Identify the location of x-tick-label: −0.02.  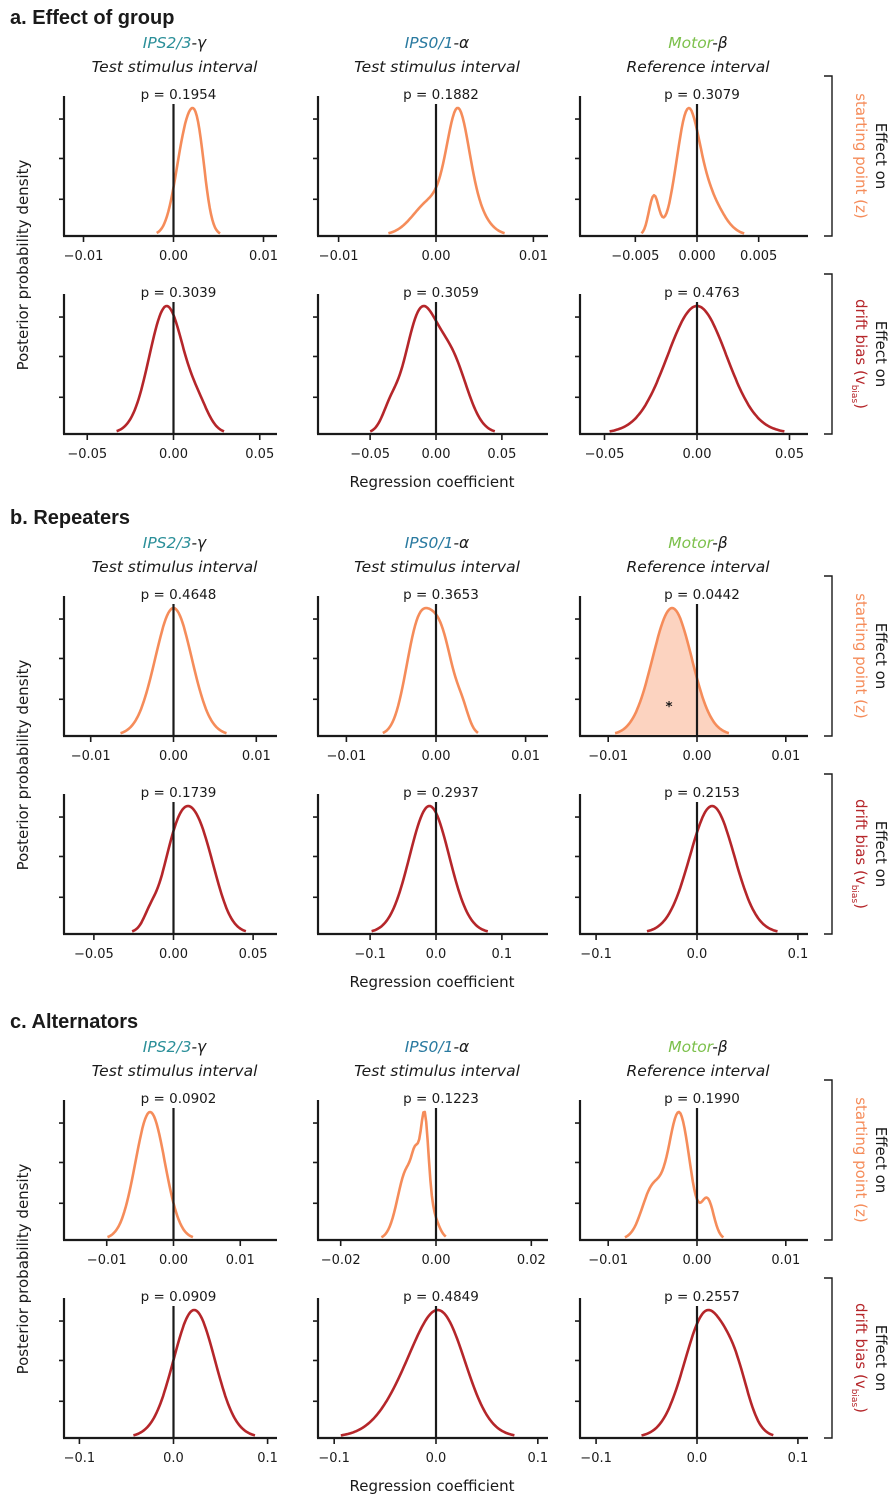
(341, 1260).